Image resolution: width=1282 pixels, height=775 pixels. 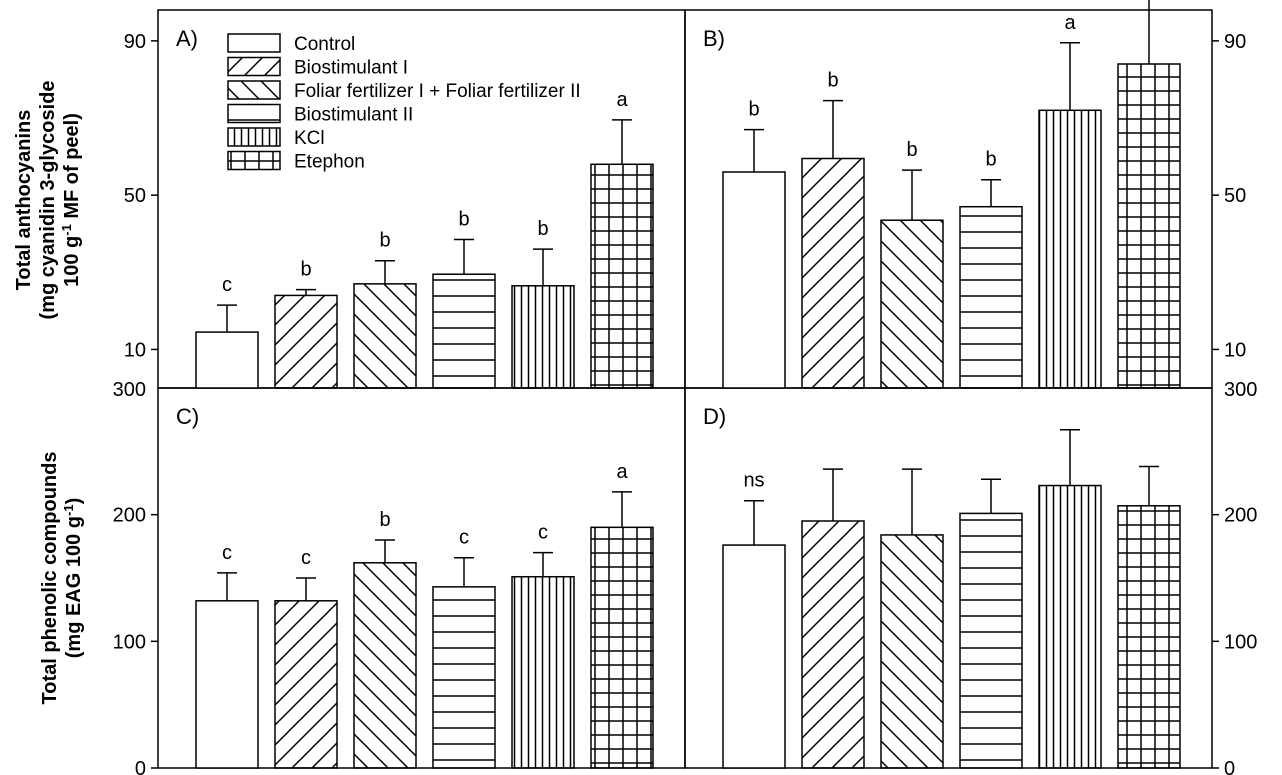 What do you see at coordinates (72, 261) in the screenshot?
I see `y-axis-title-part: 100 g` at bounding box center [72, 261].